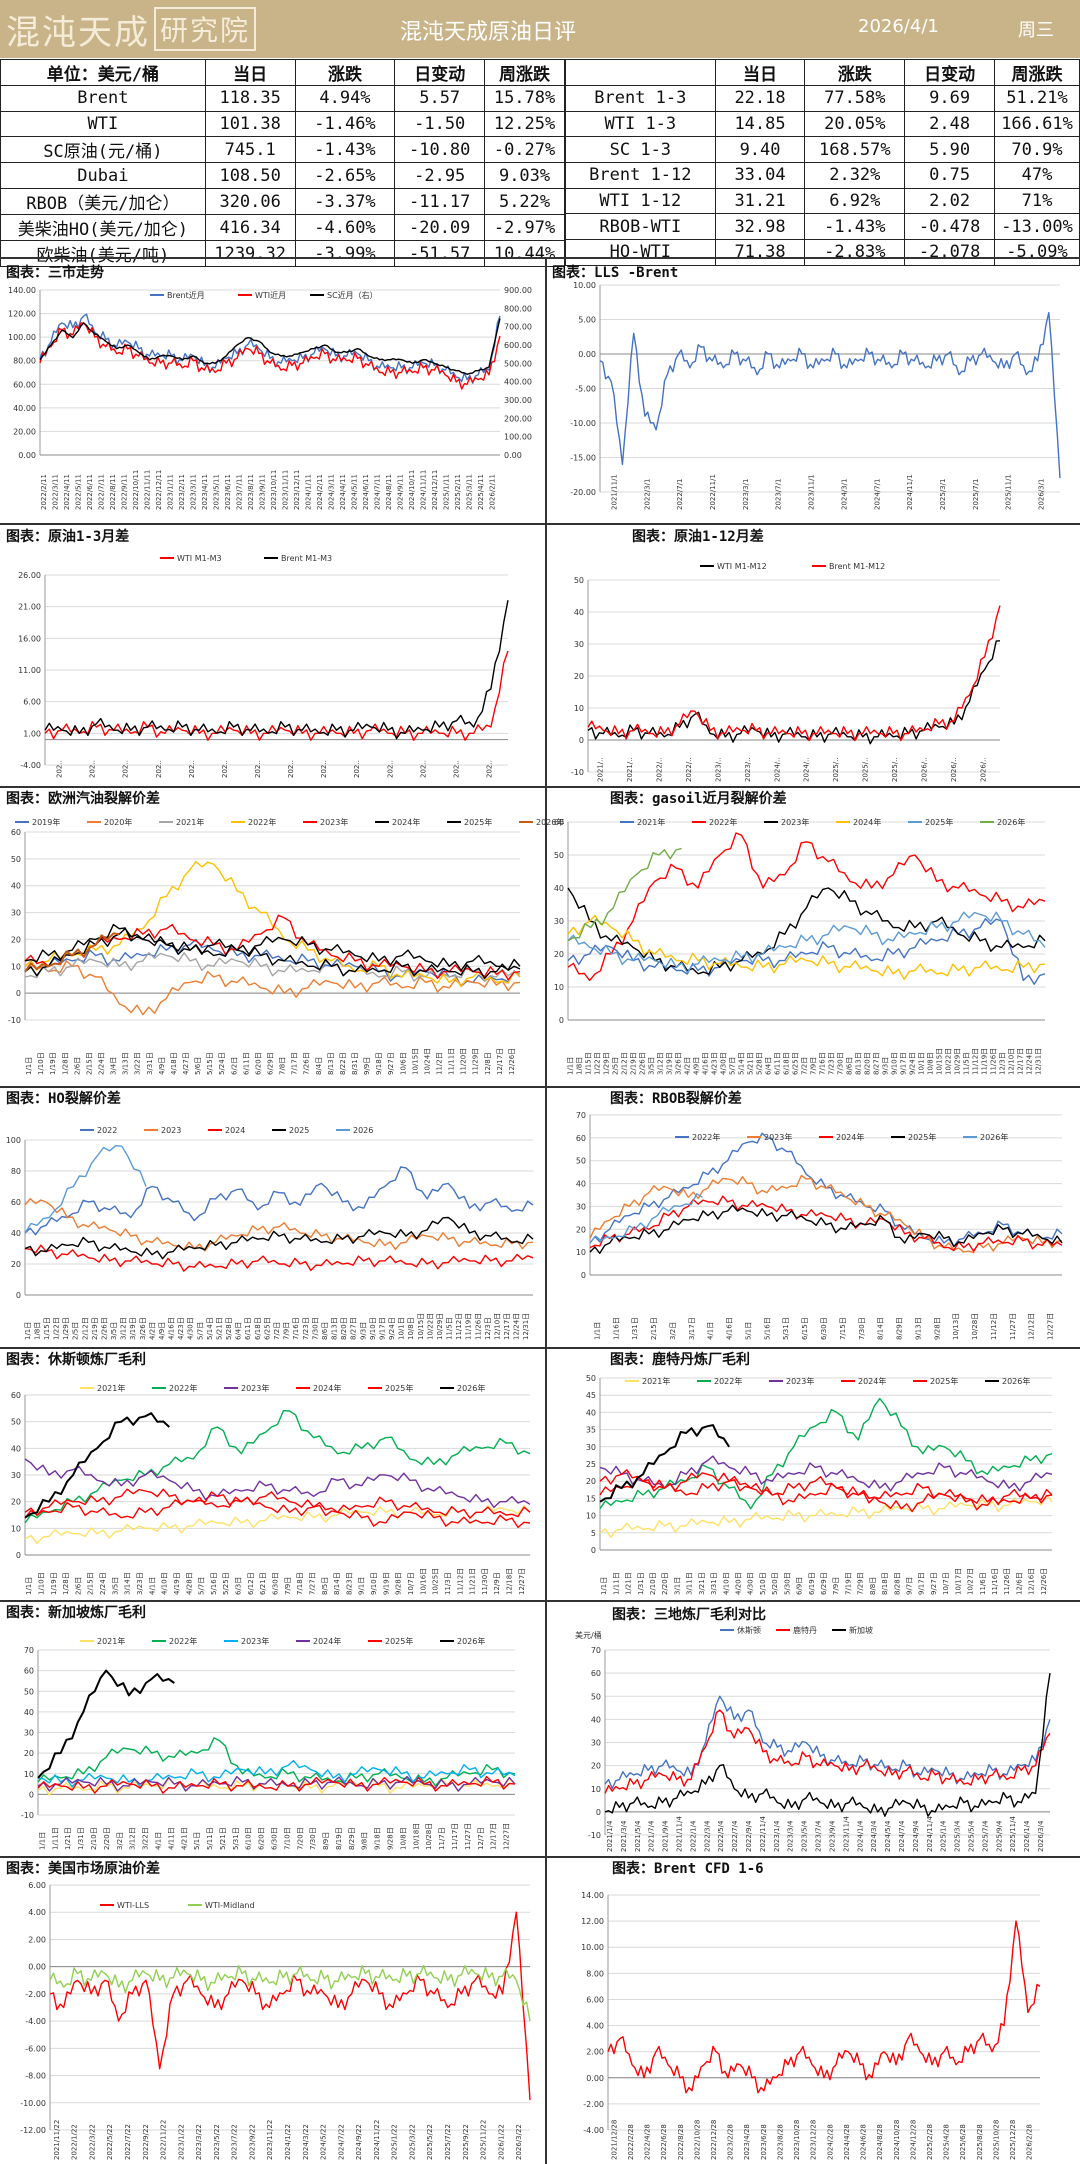 The image size is (1080, 2164). I want to click on legend-label: 2019年, so click(46, 822).